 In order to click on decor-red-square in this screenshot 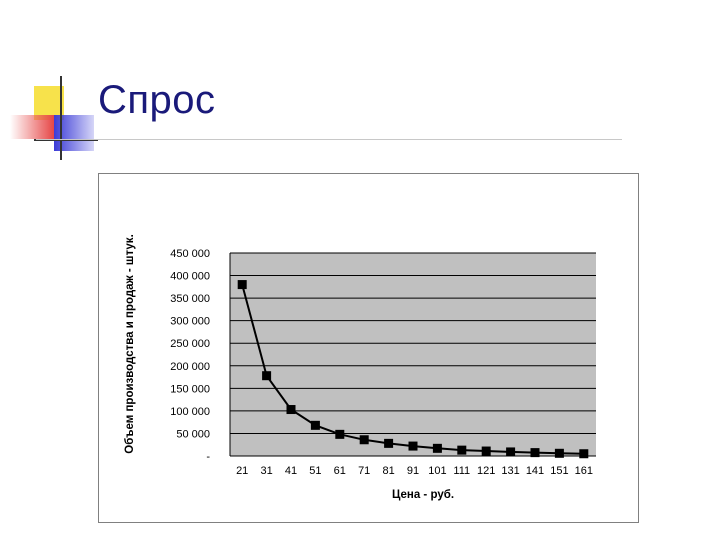, I will do `click(32, 127)`.